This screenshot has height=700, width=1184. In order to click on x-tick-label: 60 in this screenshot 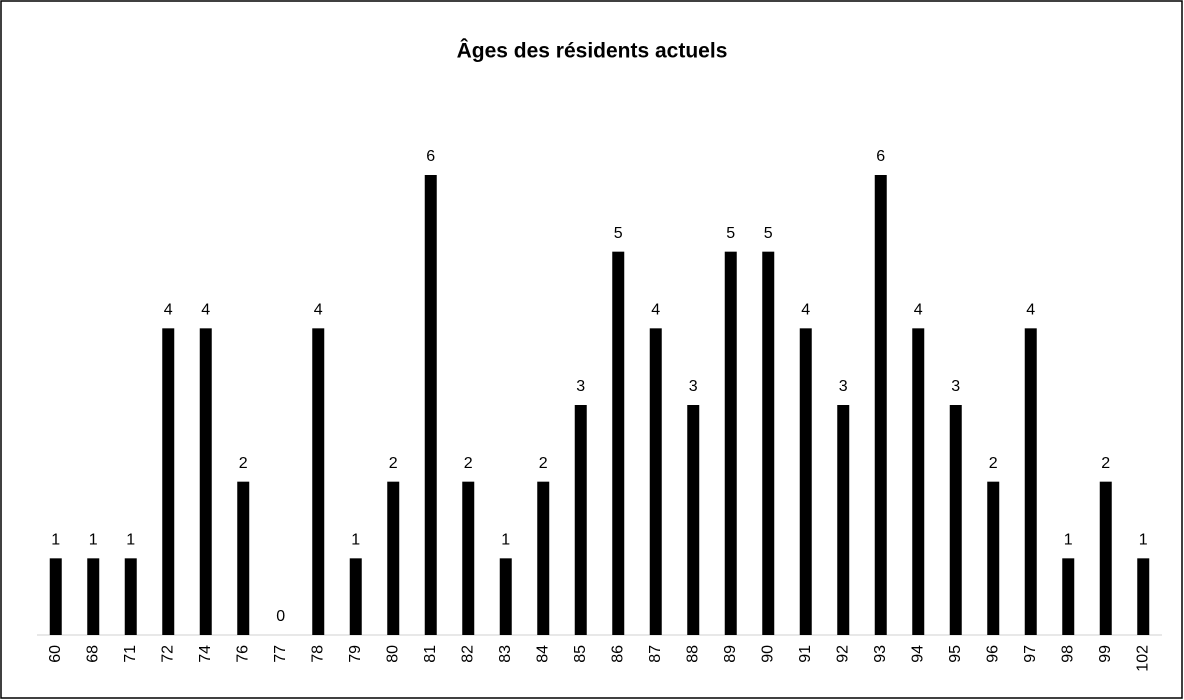, I will do `click(55, 654)`.